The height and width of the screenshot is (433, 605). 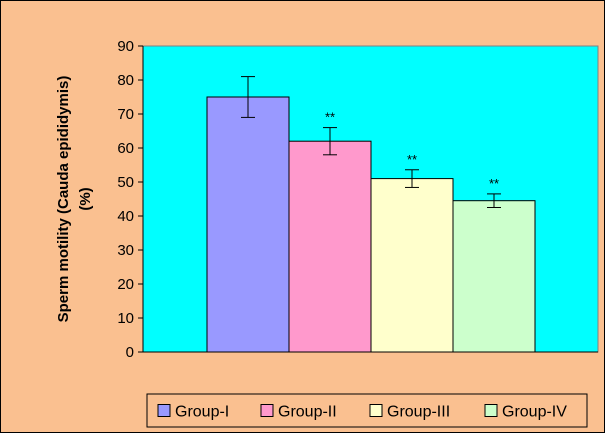 I want to click on y-tick-label: 70, so click(x=125, y=114).